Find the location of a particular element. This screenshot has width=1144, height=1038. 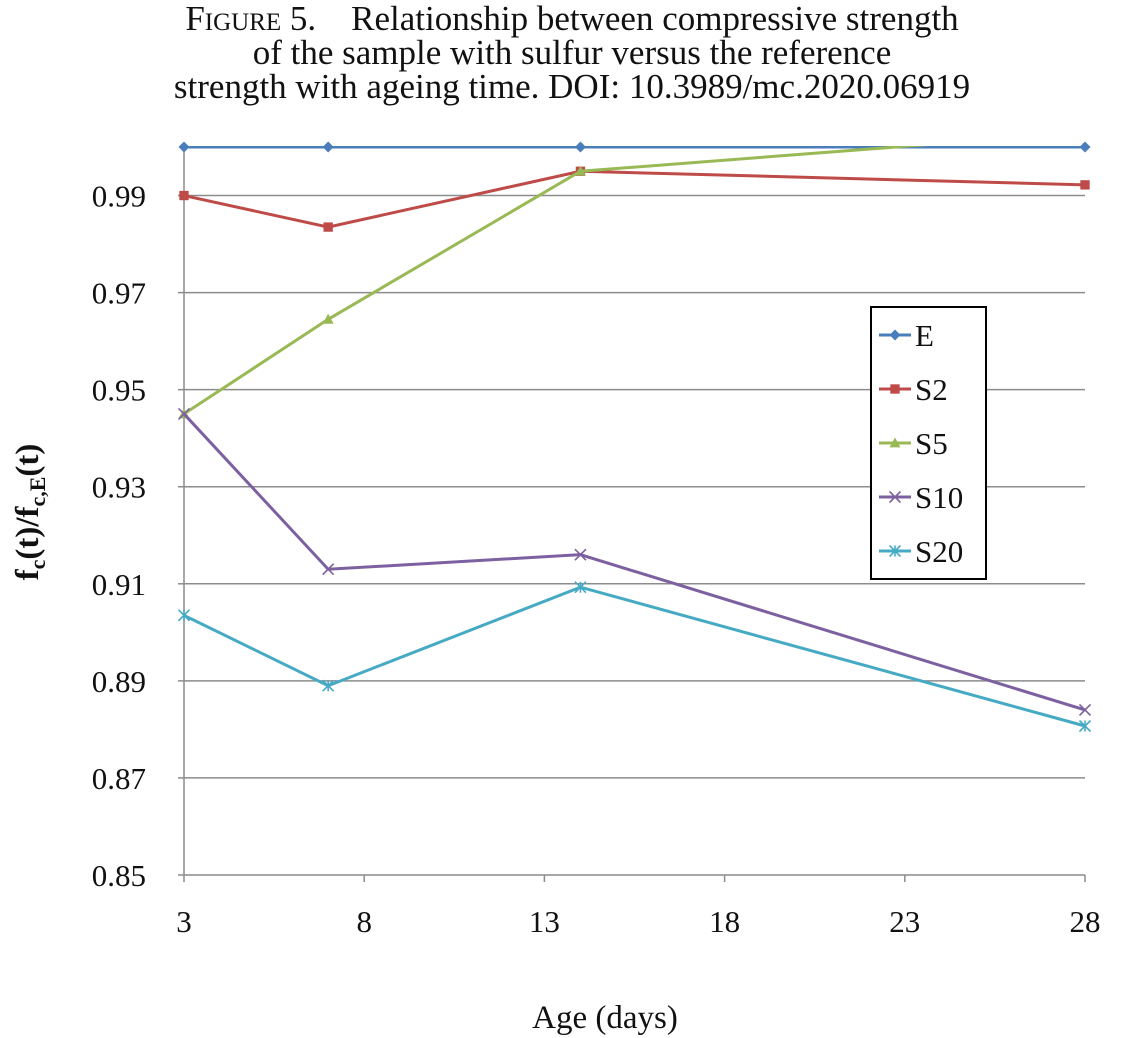

x-tick-label: 28 is located at coordinates (1085, 921).